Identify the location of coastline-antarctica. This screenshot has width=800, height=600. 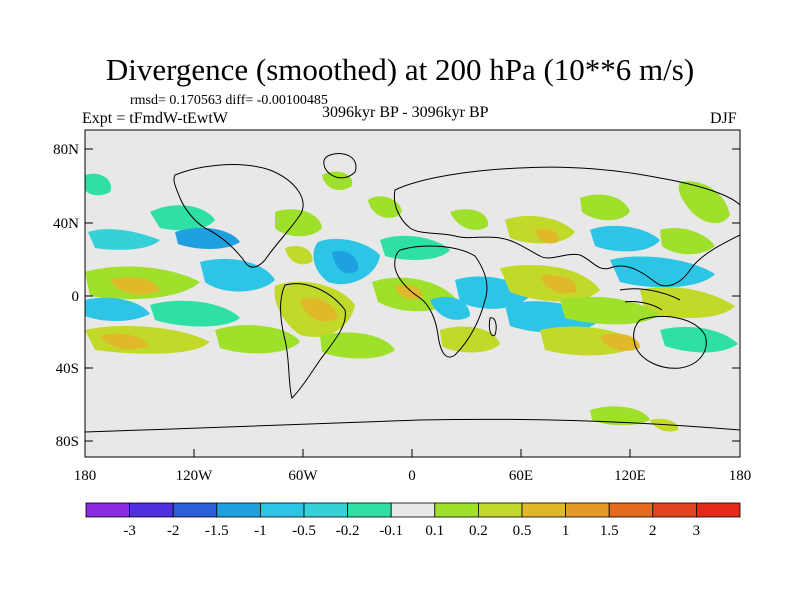
(412, 425).